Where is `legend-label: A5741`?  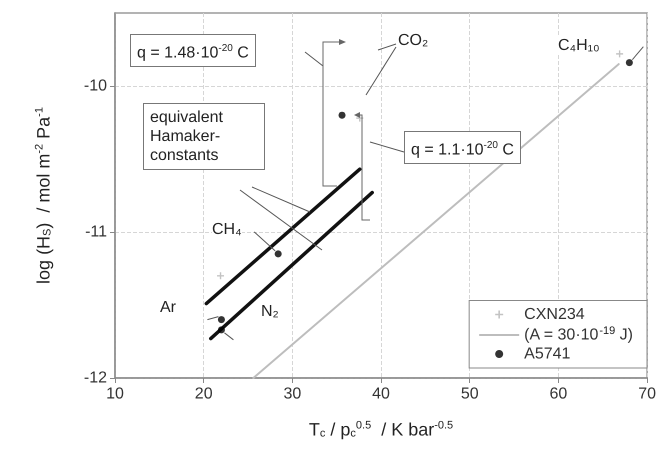
legend-label: A5741 is located at coordinates (547, 354).